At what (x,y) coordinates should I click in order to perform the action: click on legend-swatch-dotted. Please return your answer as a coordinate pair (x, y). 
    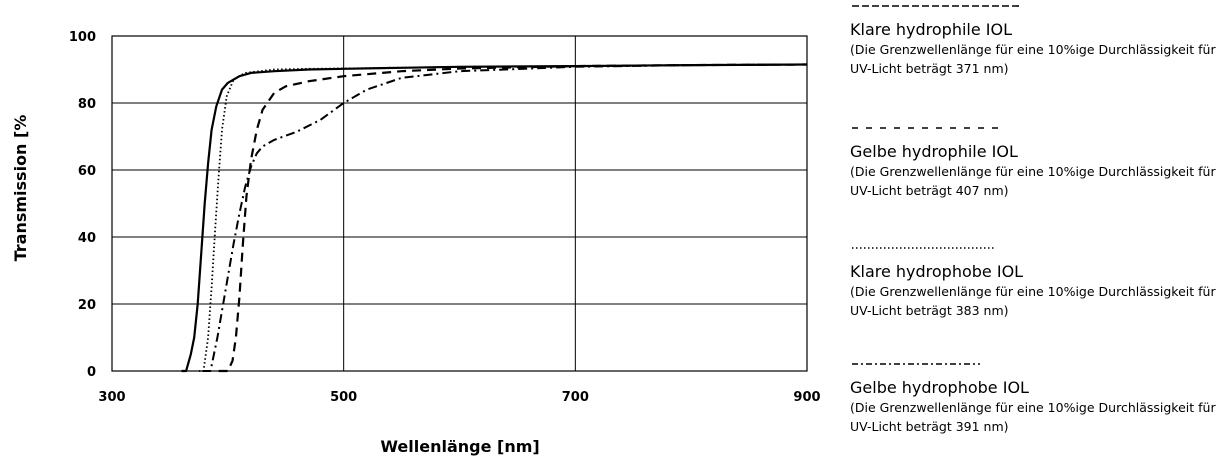
    Looking at the image, I should click on (923, 248).